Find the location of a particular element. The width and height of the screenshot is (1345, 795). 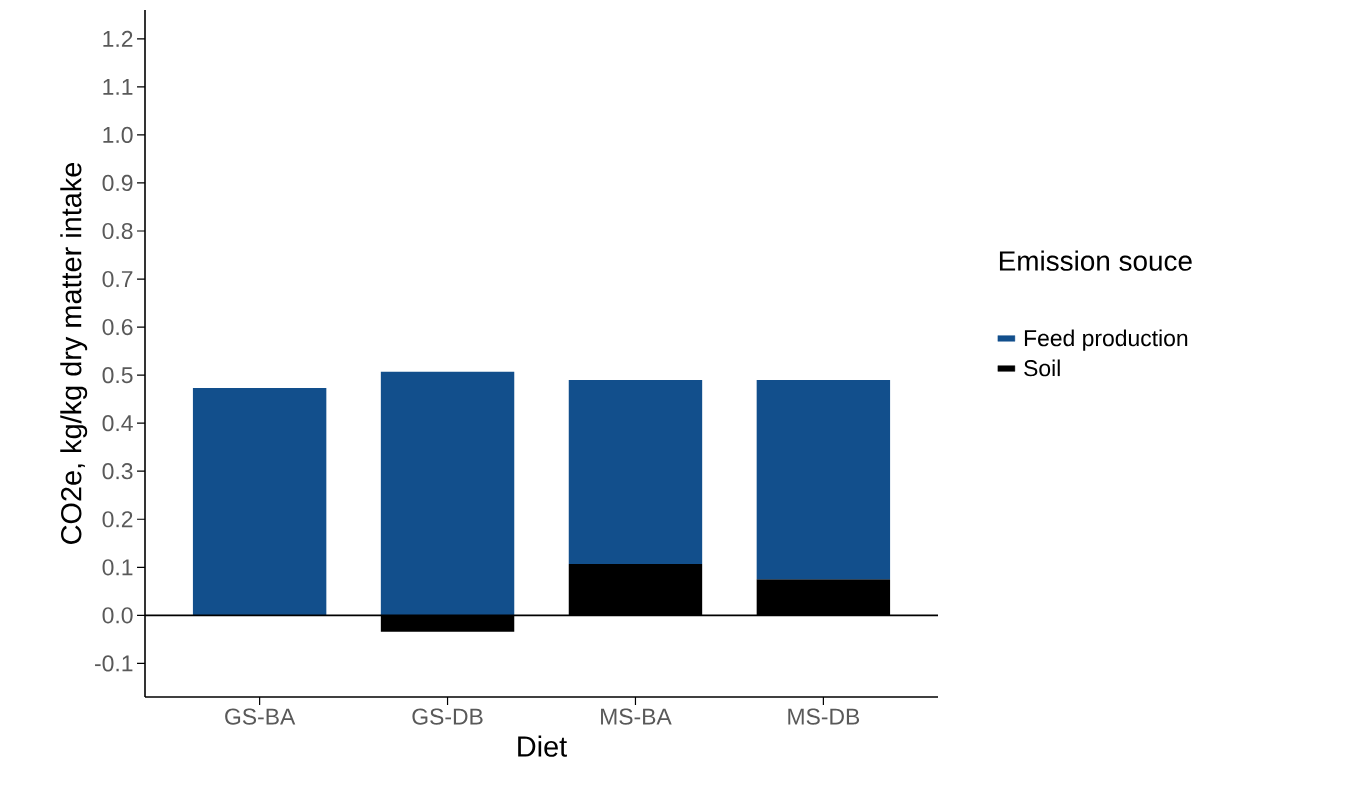

y-tick-label: -0.1 is located at coordinates (114, 663).